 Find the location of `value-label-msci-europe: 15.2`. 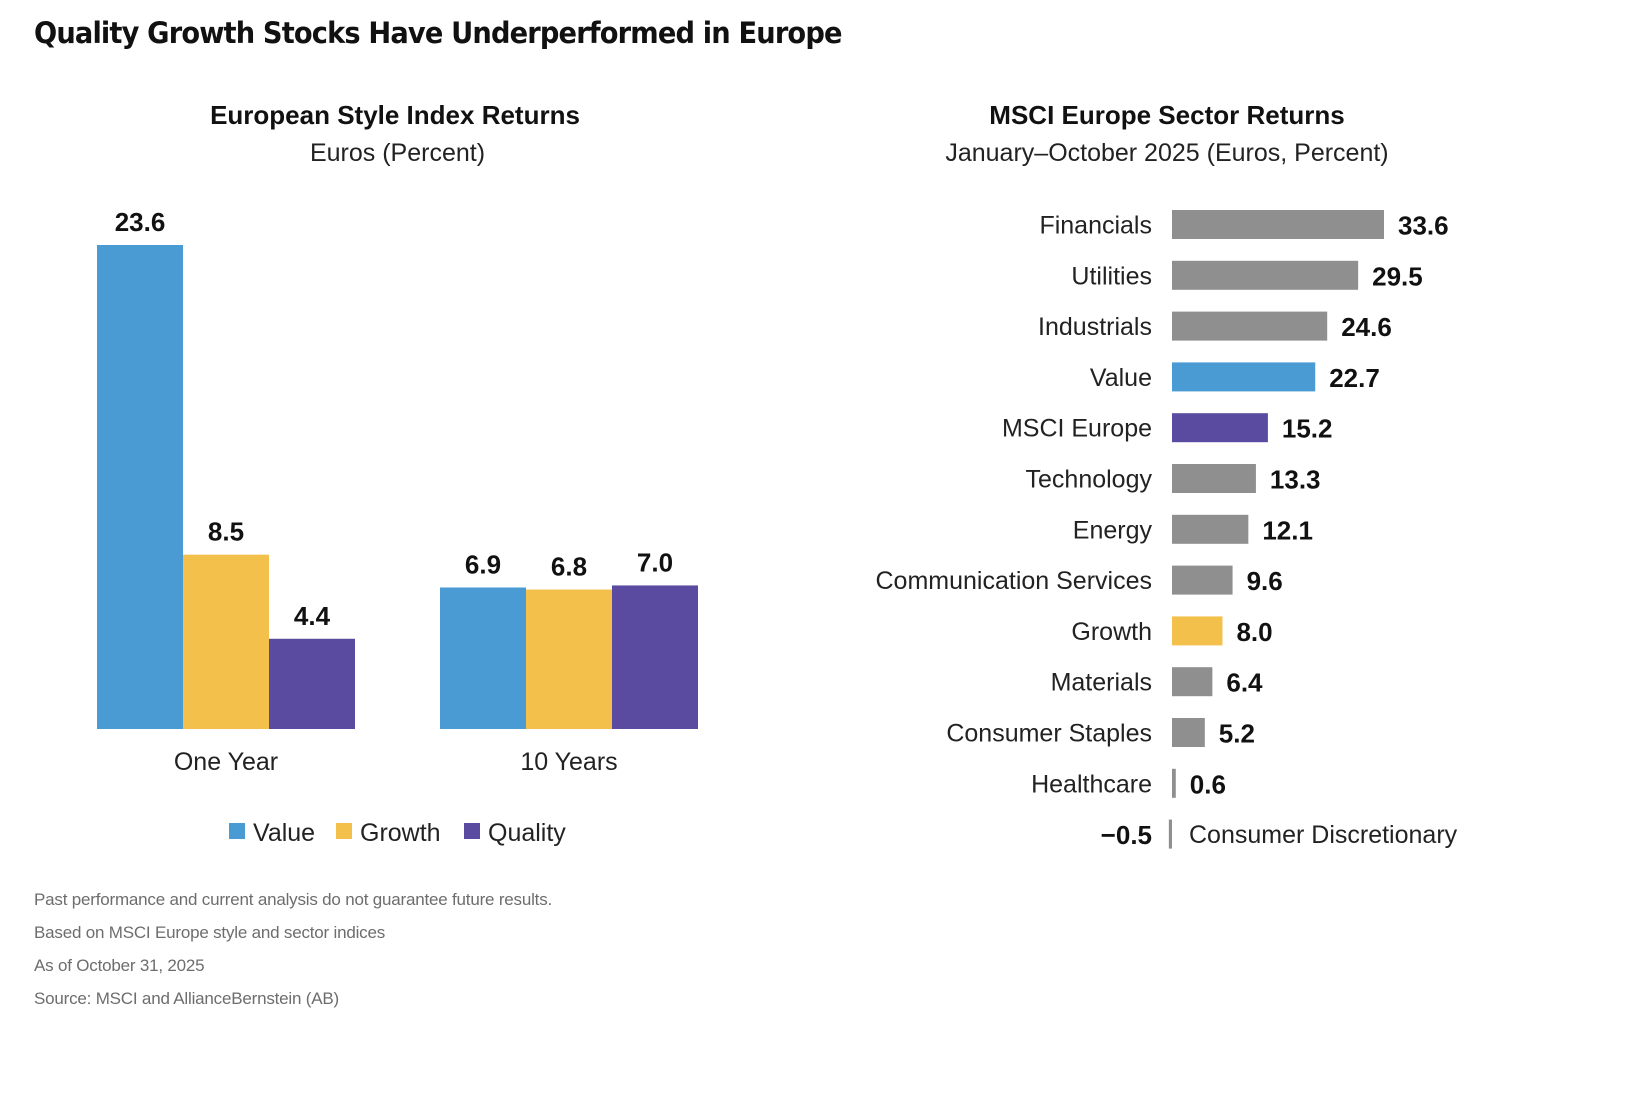

value-label-msci-europe: 15.2 is located at coordinates (1307, 429).